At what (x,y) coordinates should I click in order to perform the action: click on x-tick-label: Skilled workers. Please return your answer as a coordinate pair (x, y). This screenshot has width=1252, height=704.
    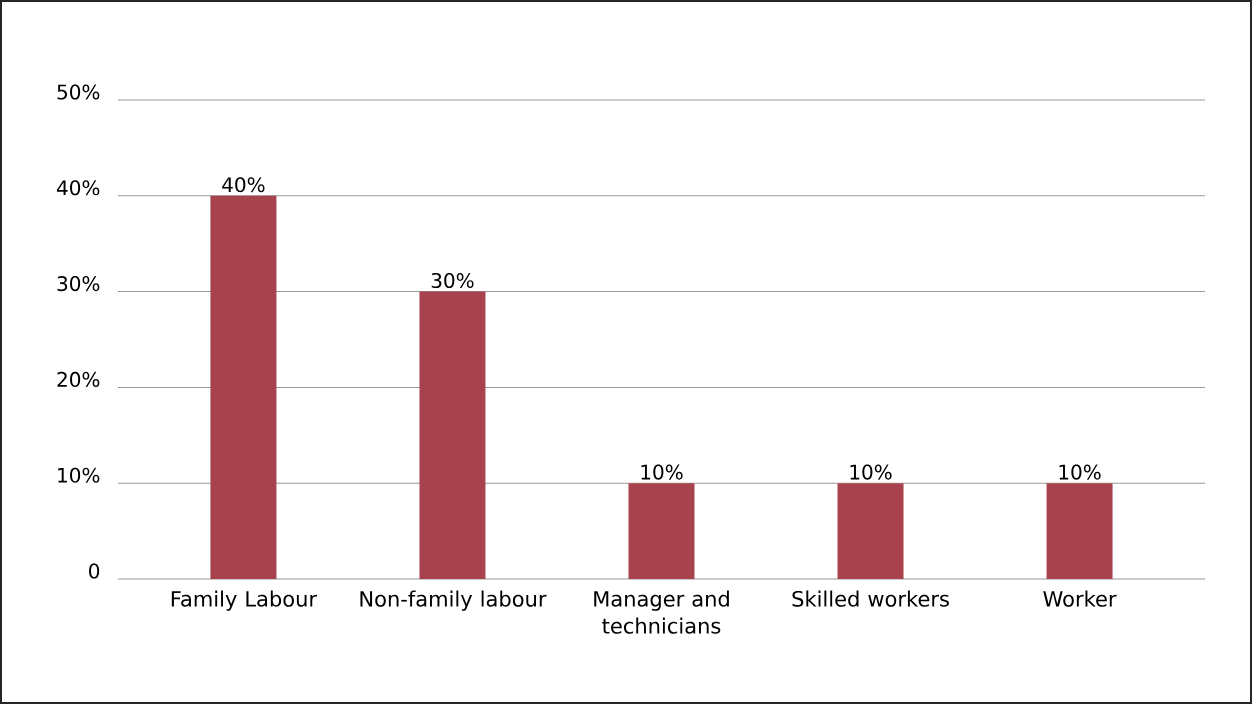
    Looking at the image, I should click on (870, 598).